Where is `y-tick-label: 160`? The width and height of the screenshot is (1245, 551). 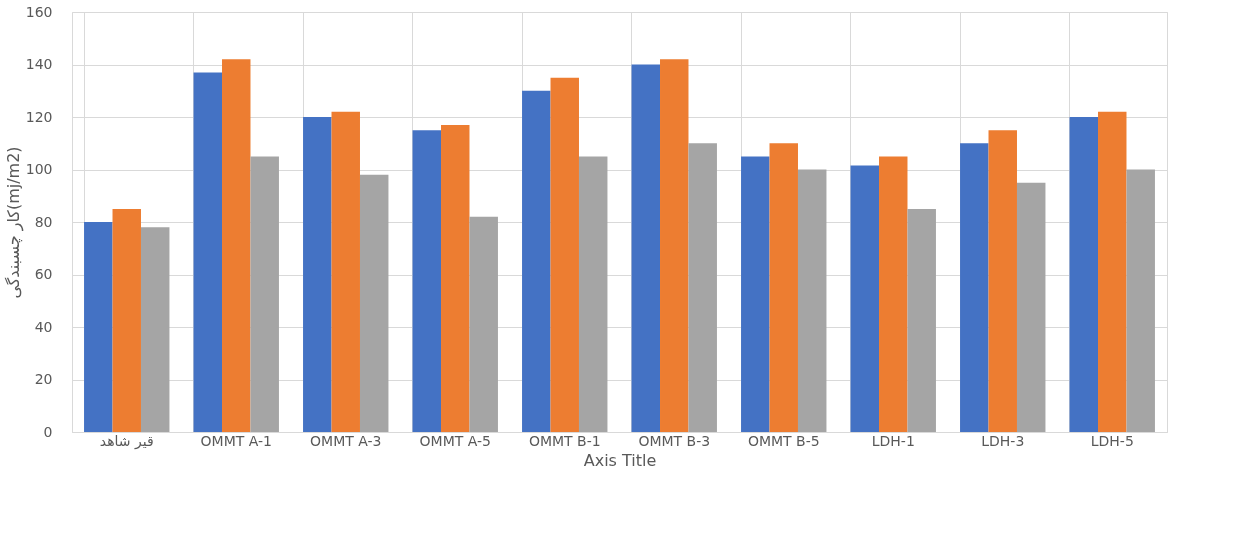 y-tick-label: 160 is located at coordinates (39, 11).